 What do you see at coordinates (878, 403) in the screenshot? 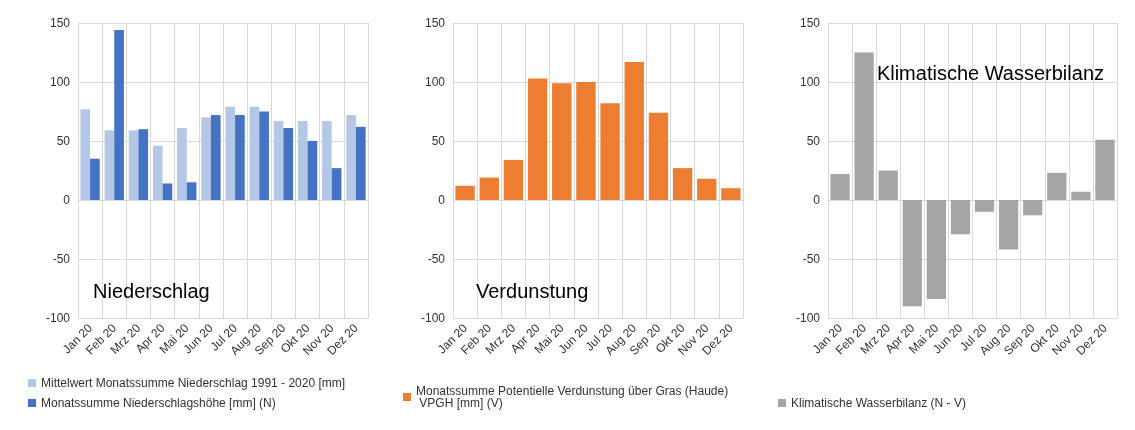
I see `legend-label: Klimatische Wasserbilanz (N - V)` at bounding box center [878, 403].